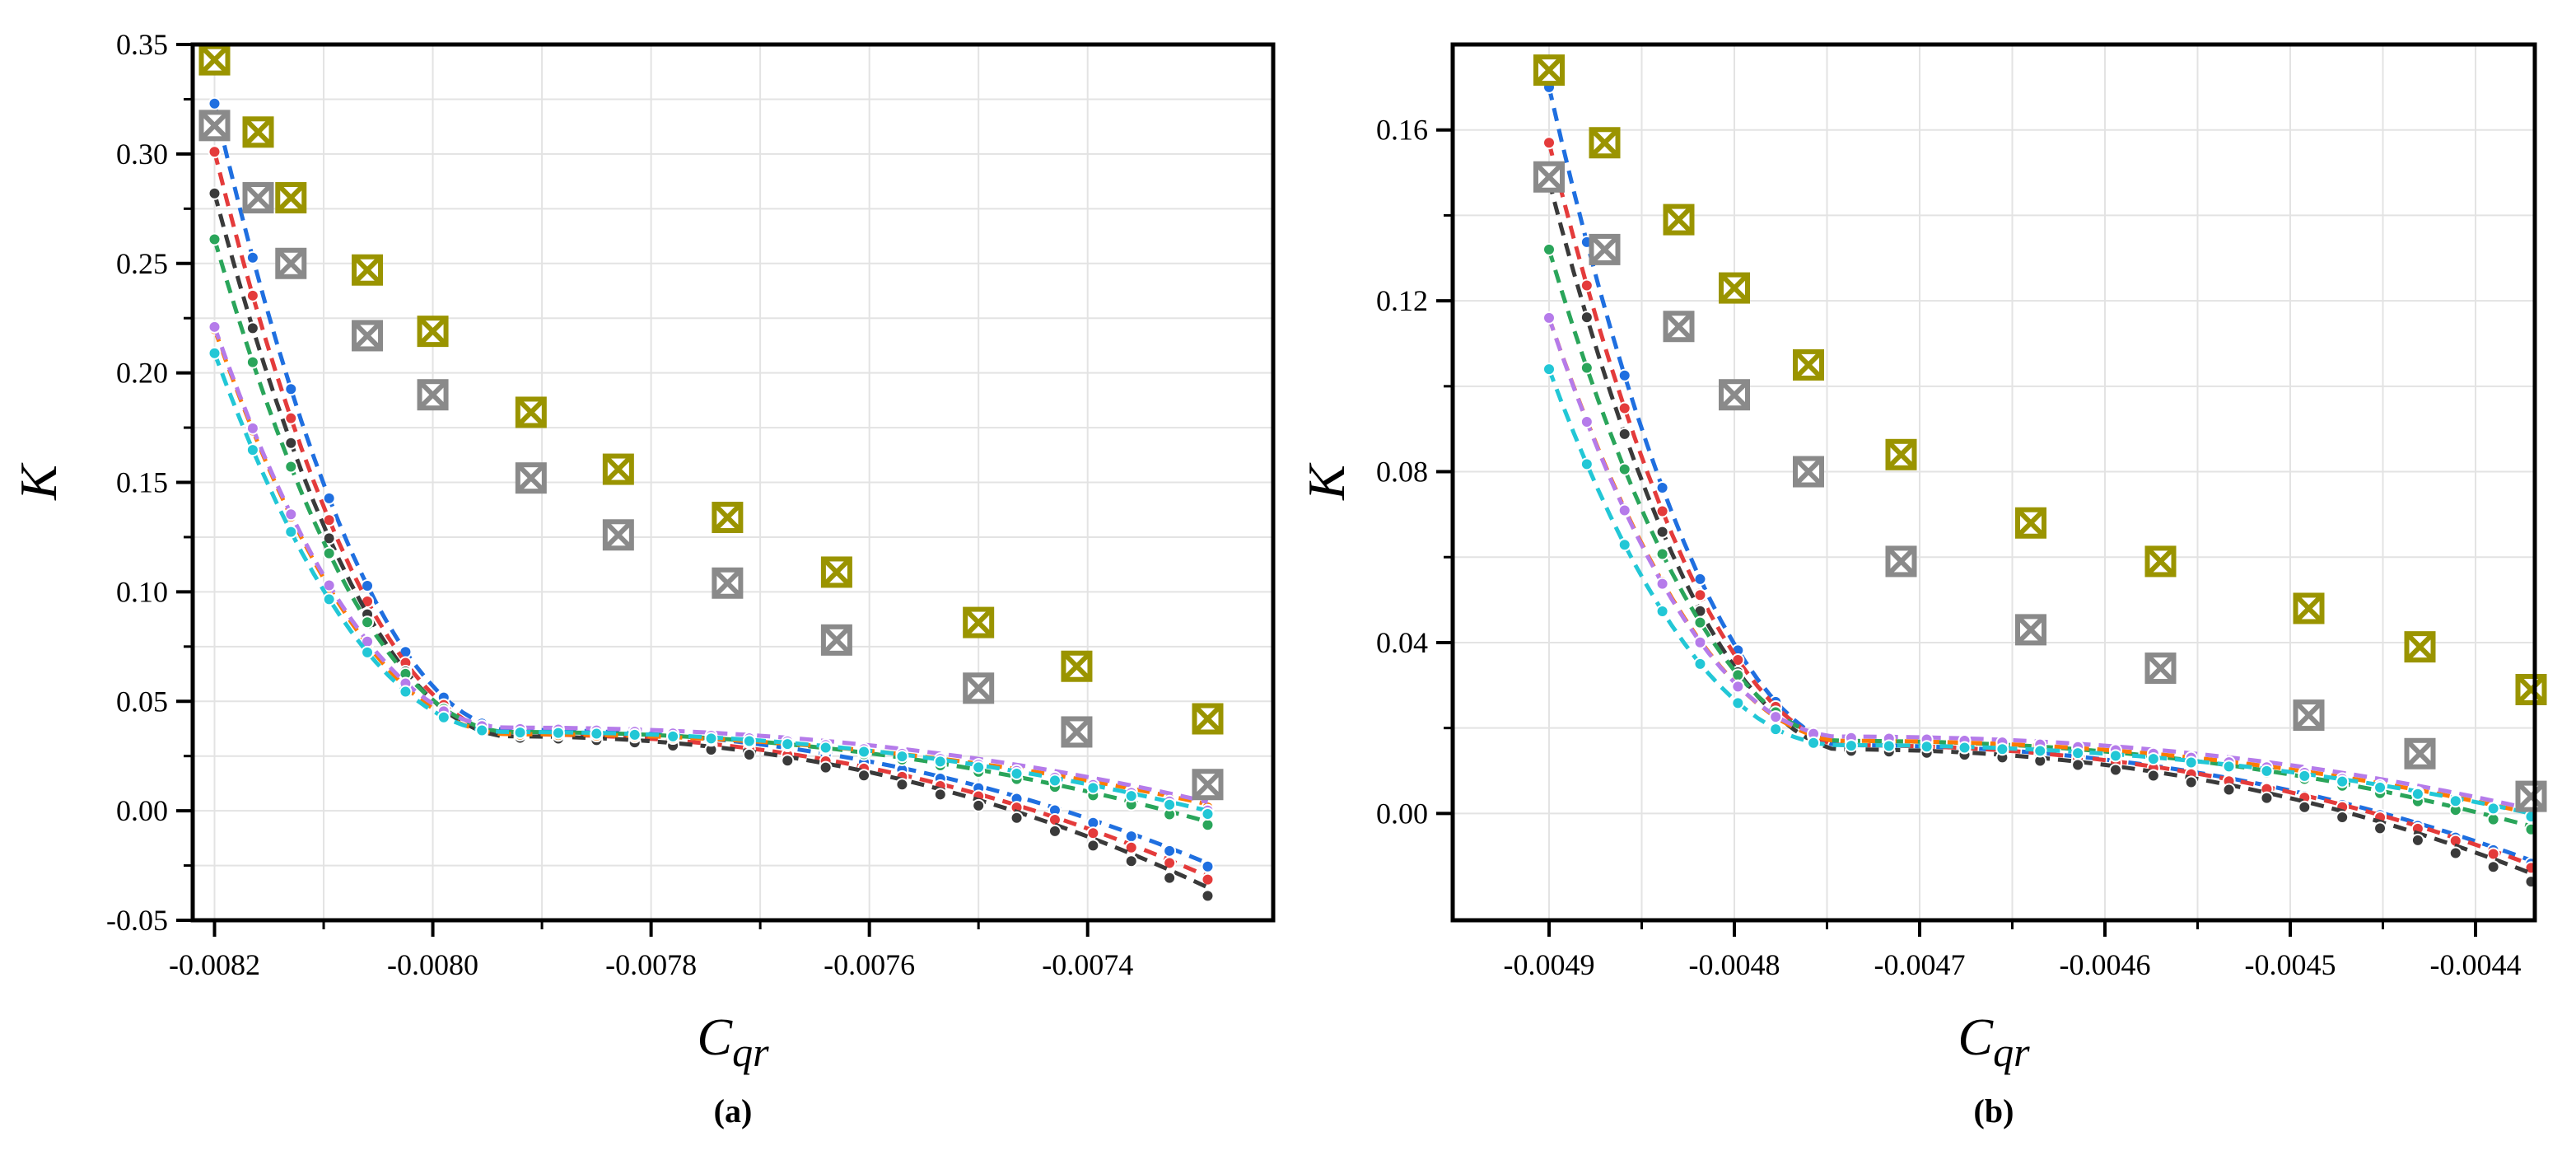 This screenshot has width=2576, height=1160. What do you see at coordinates (1549, 964) in the screenshot?
I see `x-tick-label: -0.0049` at bounding box center [1549, 964].